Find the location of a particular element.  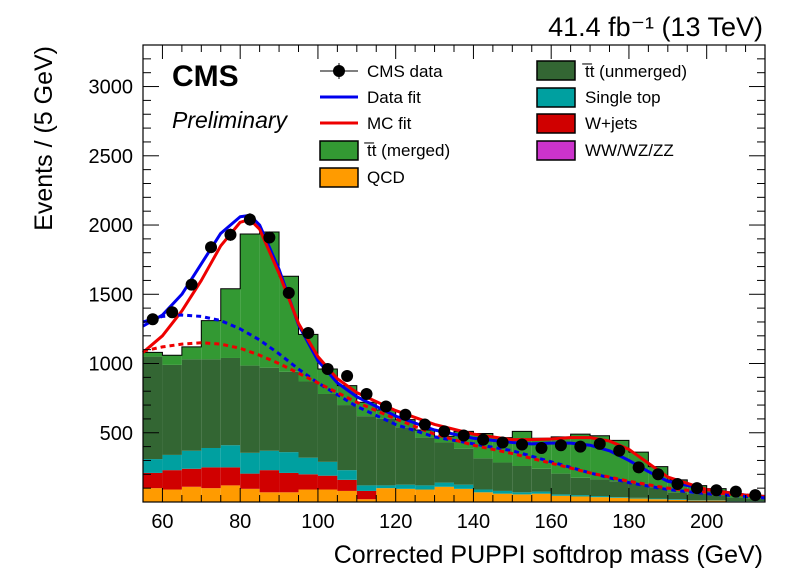

legend-label: t̅t (merged) is located at coordinates (407, 150).